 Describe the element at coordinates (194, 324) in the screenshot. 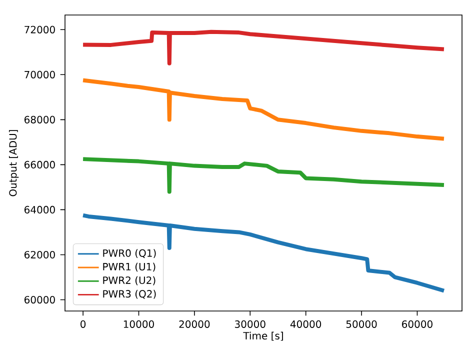

I see `x-tick-label: 20000` at that location.